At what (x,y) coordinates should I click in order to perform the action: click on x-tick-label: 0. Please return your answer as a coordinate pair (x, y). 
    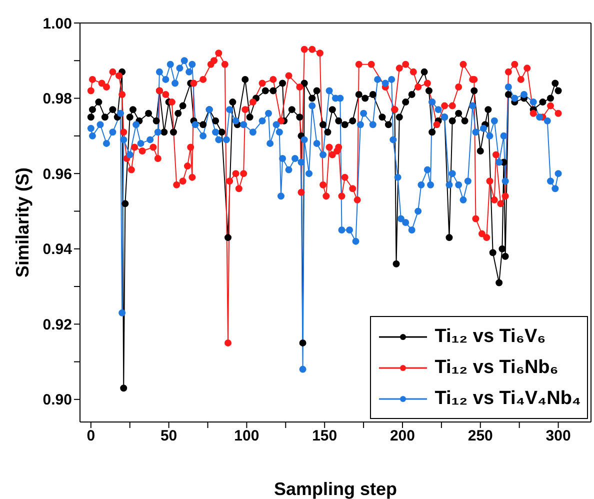
    Looking at the image, I should click on (91, 436).